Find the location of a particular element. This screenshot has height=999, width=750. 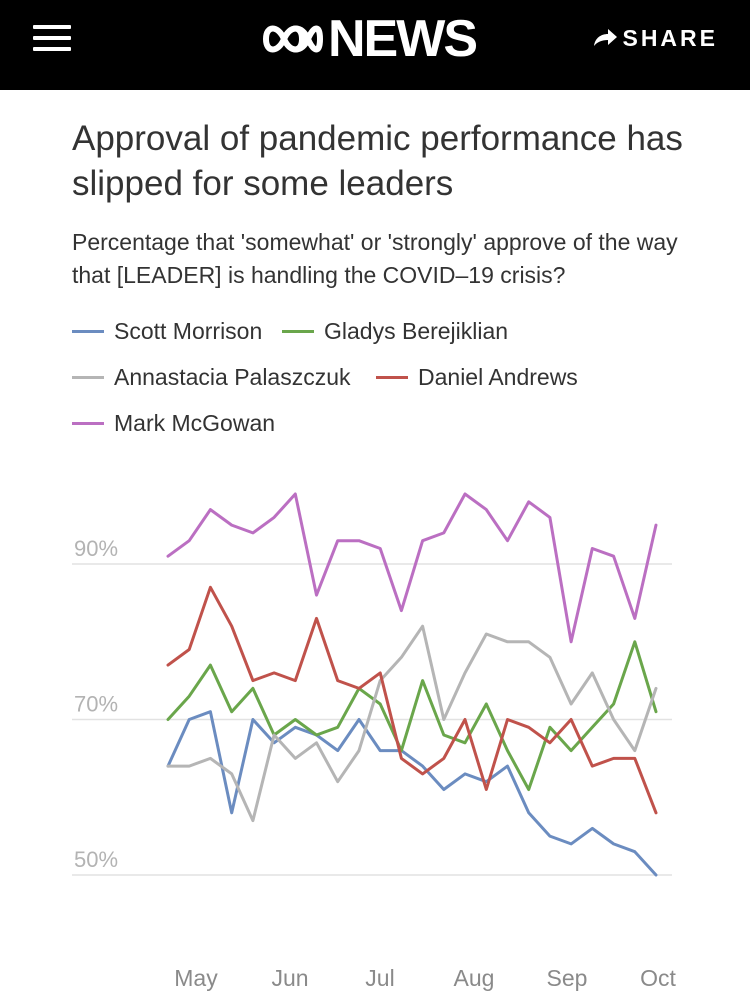

legend-item: Scott Morrison is located at coordinates (167, 331).